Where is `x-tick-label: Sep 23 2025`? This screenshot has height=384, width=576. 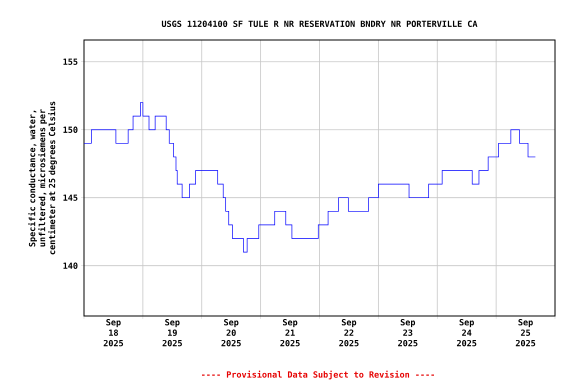
x-tick-label: Sep 23 2025 is located at coordinates (408, 332).